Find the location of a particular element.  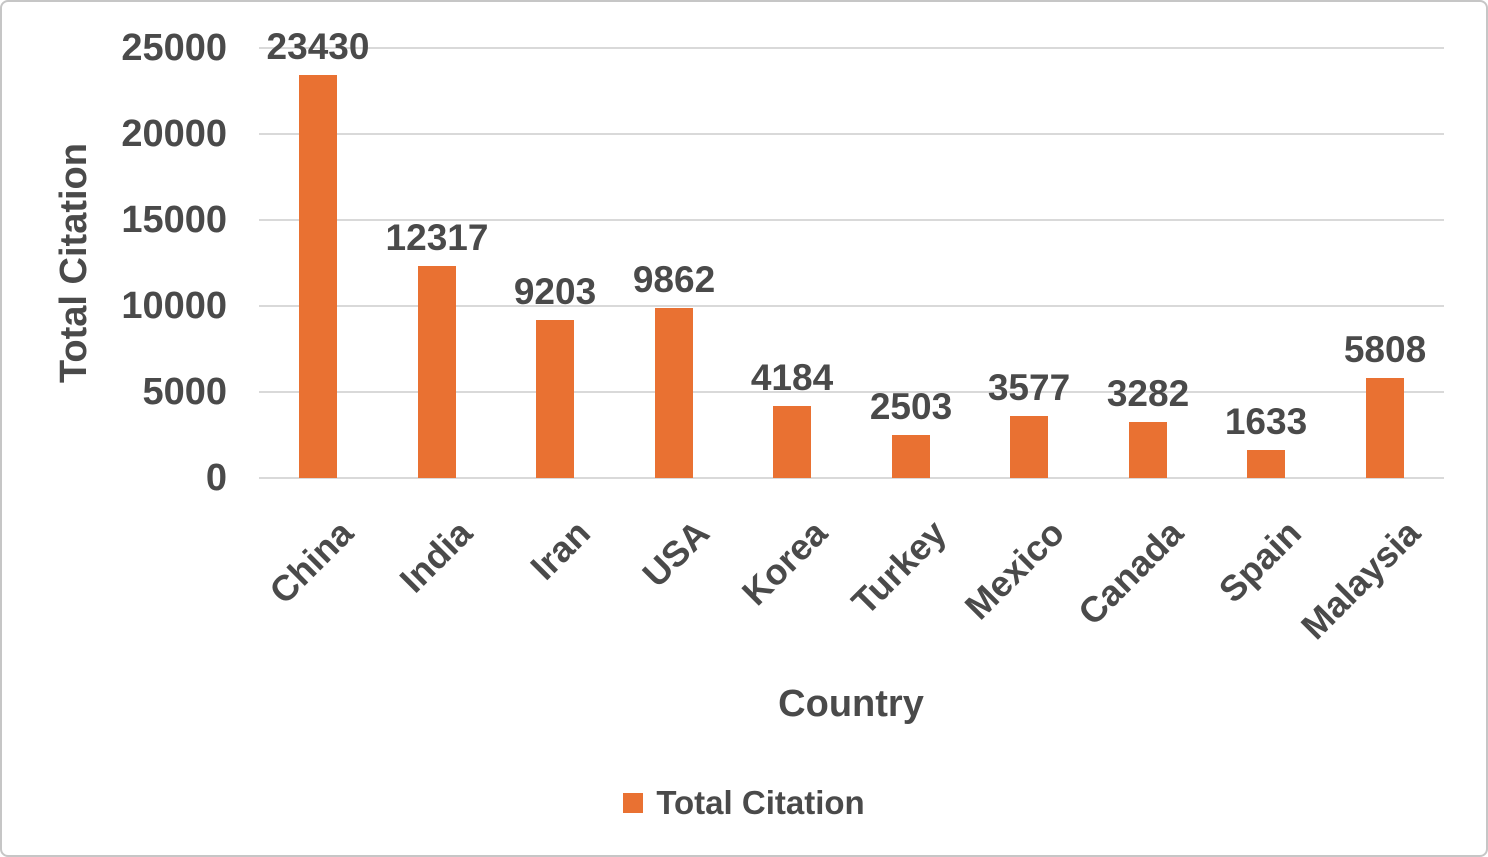

x-axis-title: Country is located at coordinates (851, 704).